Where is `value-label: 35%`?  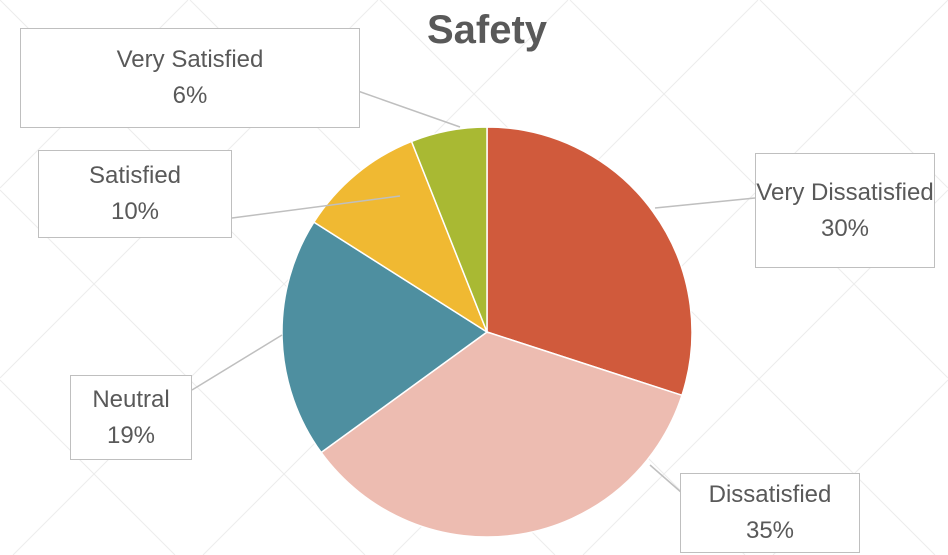
value-label: 35% is located at coordinates (770, 530).